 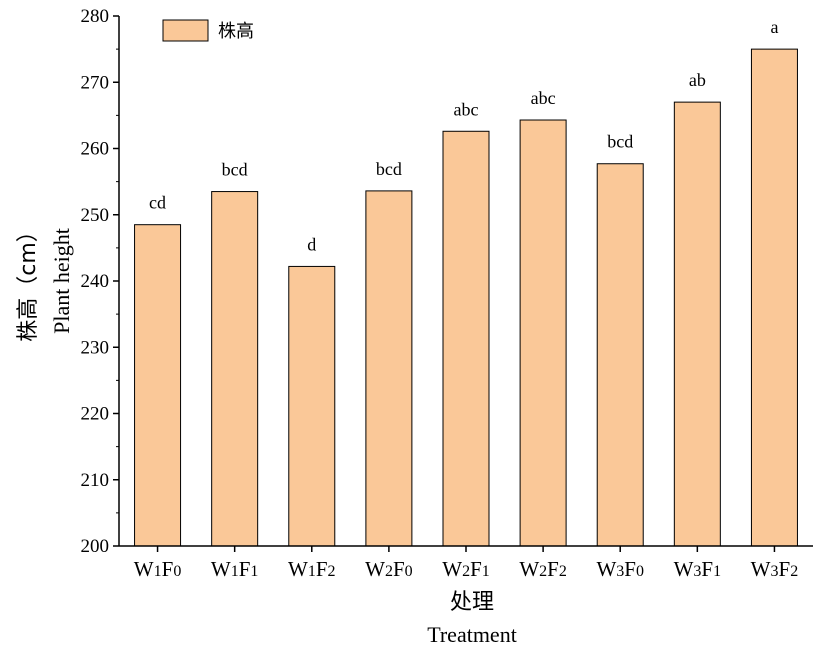 What do you see at coordinates (95, 16) in the screenshot?
I see `y-tick-label: 280` at bounding box center [95, 16].